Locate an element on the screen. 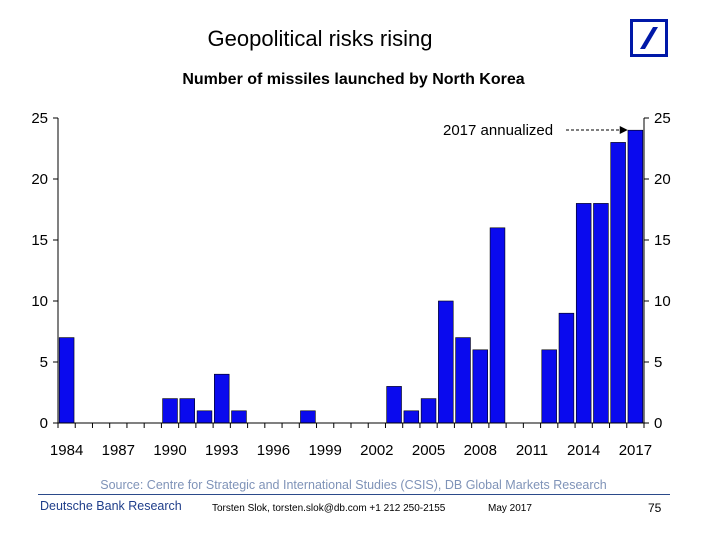 Image resolution: width=707 pixels, height=536 pixels. x-tick-label-1996: 1996 is located at coordinates (273, 450).